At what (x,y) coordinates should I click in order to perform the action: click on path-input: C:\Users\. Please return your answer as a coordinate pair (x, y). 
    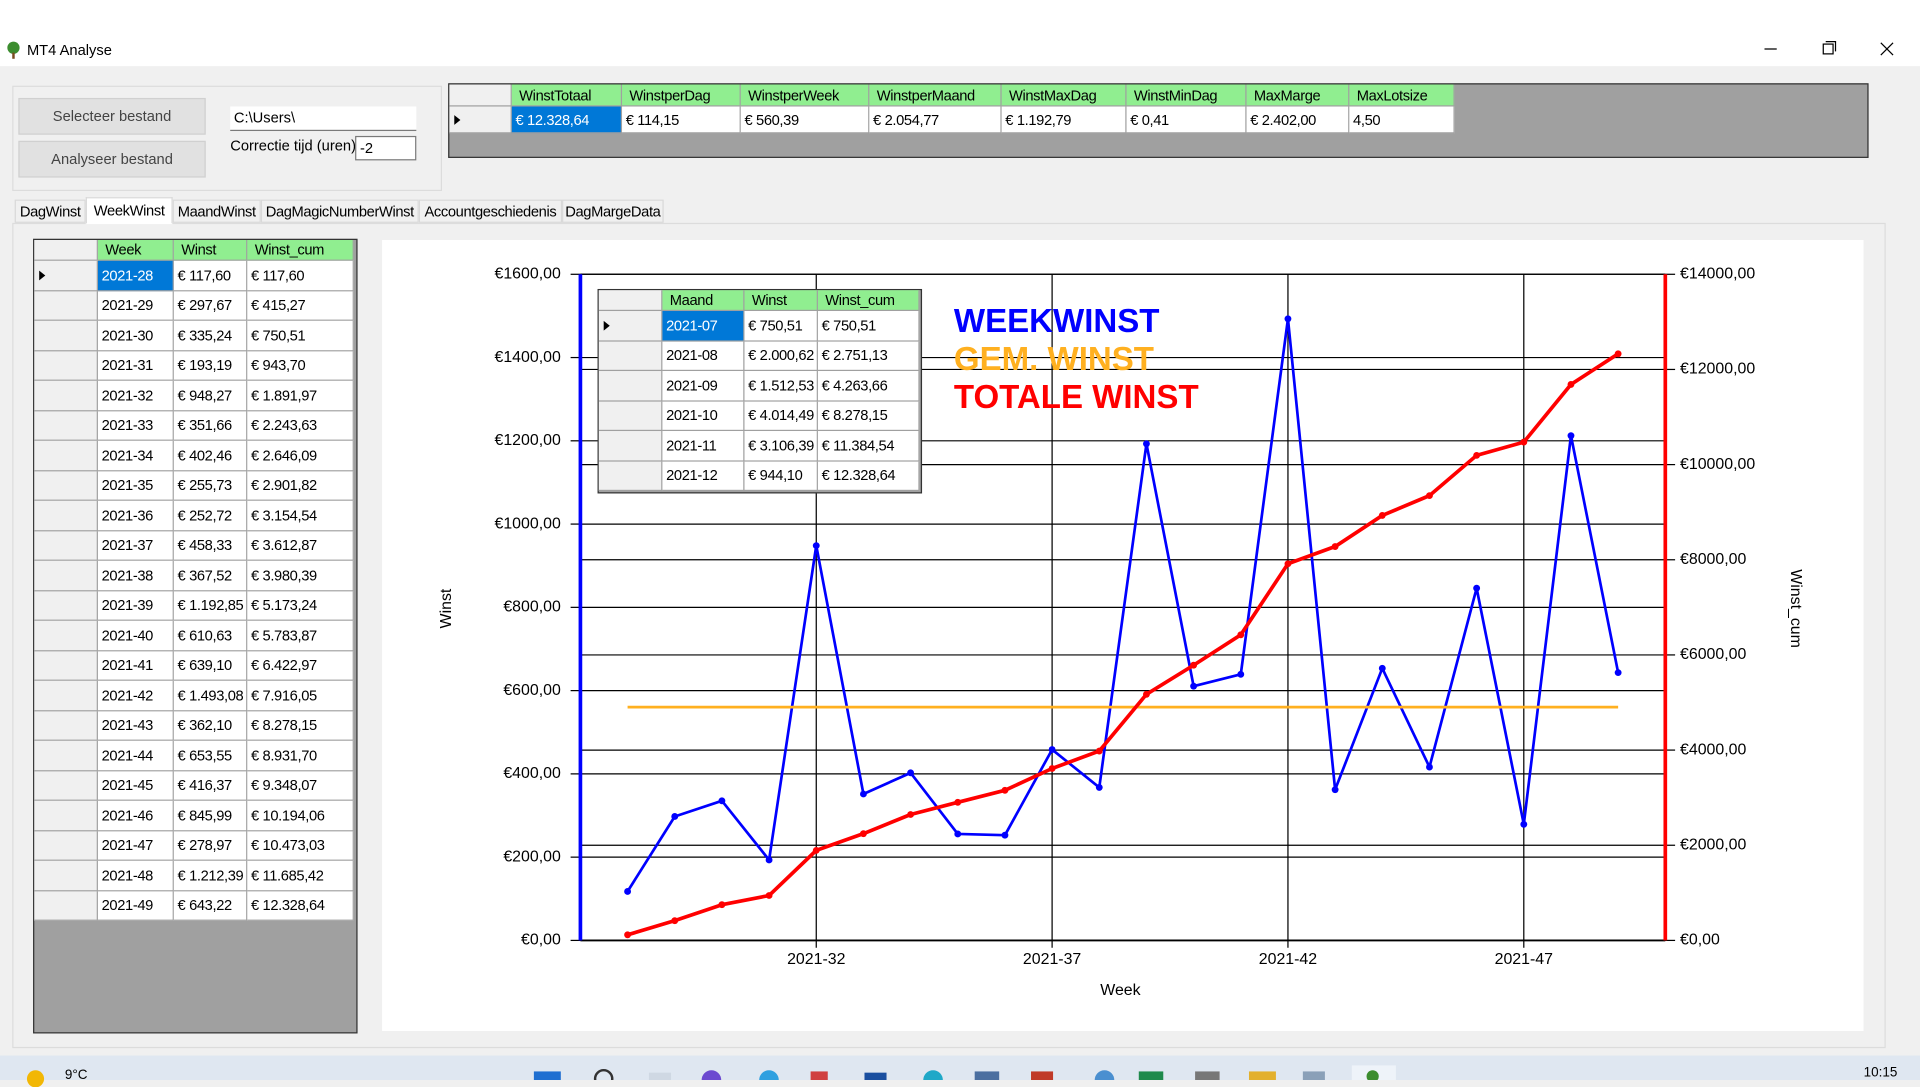
    Looking at the image, I should click on (323, 119).